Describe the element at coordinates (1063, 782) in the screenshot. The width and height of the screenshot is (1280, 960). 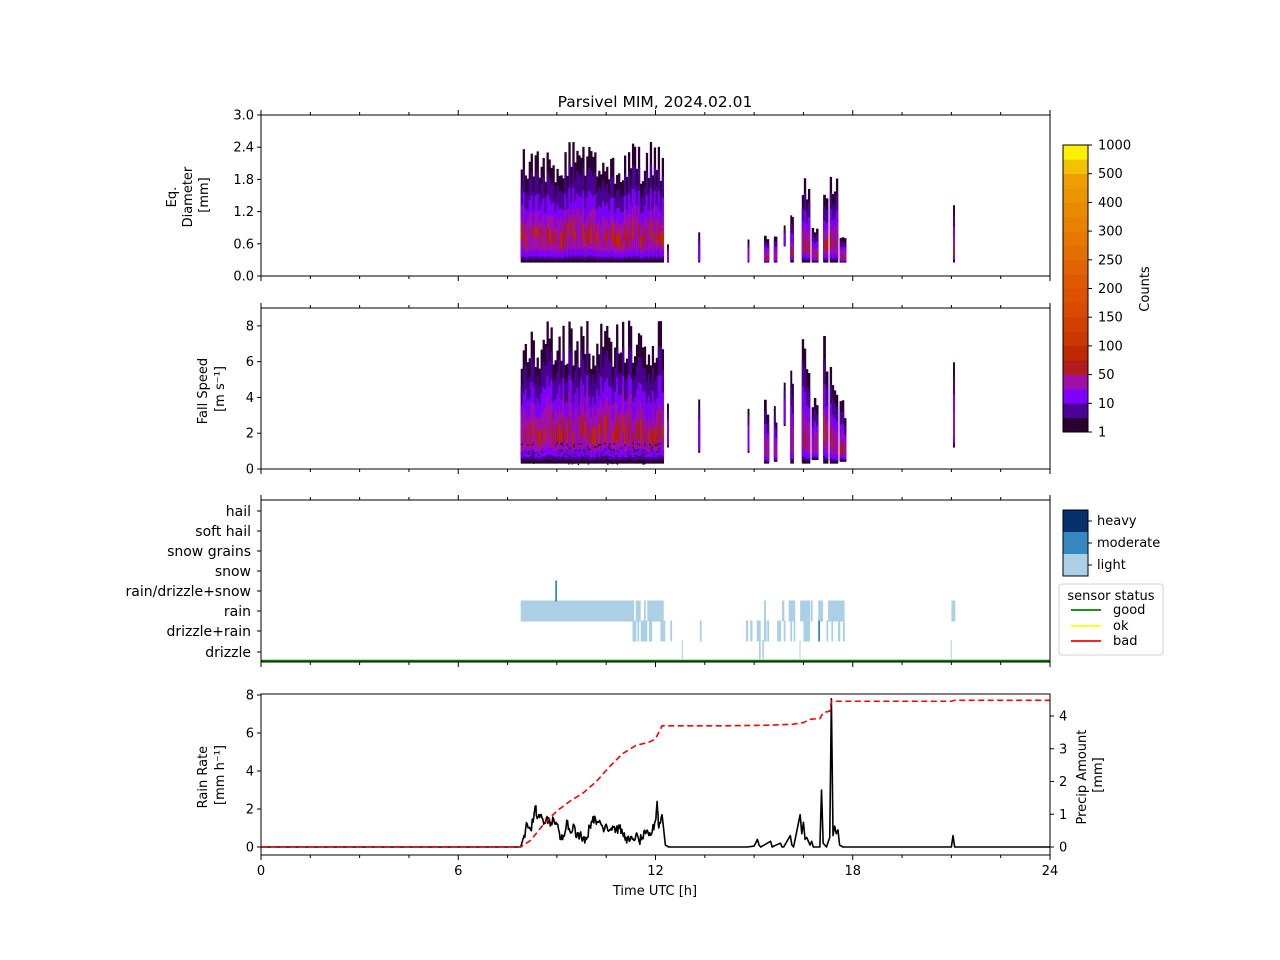
I see `y-right-tick-label: 2` at that location.